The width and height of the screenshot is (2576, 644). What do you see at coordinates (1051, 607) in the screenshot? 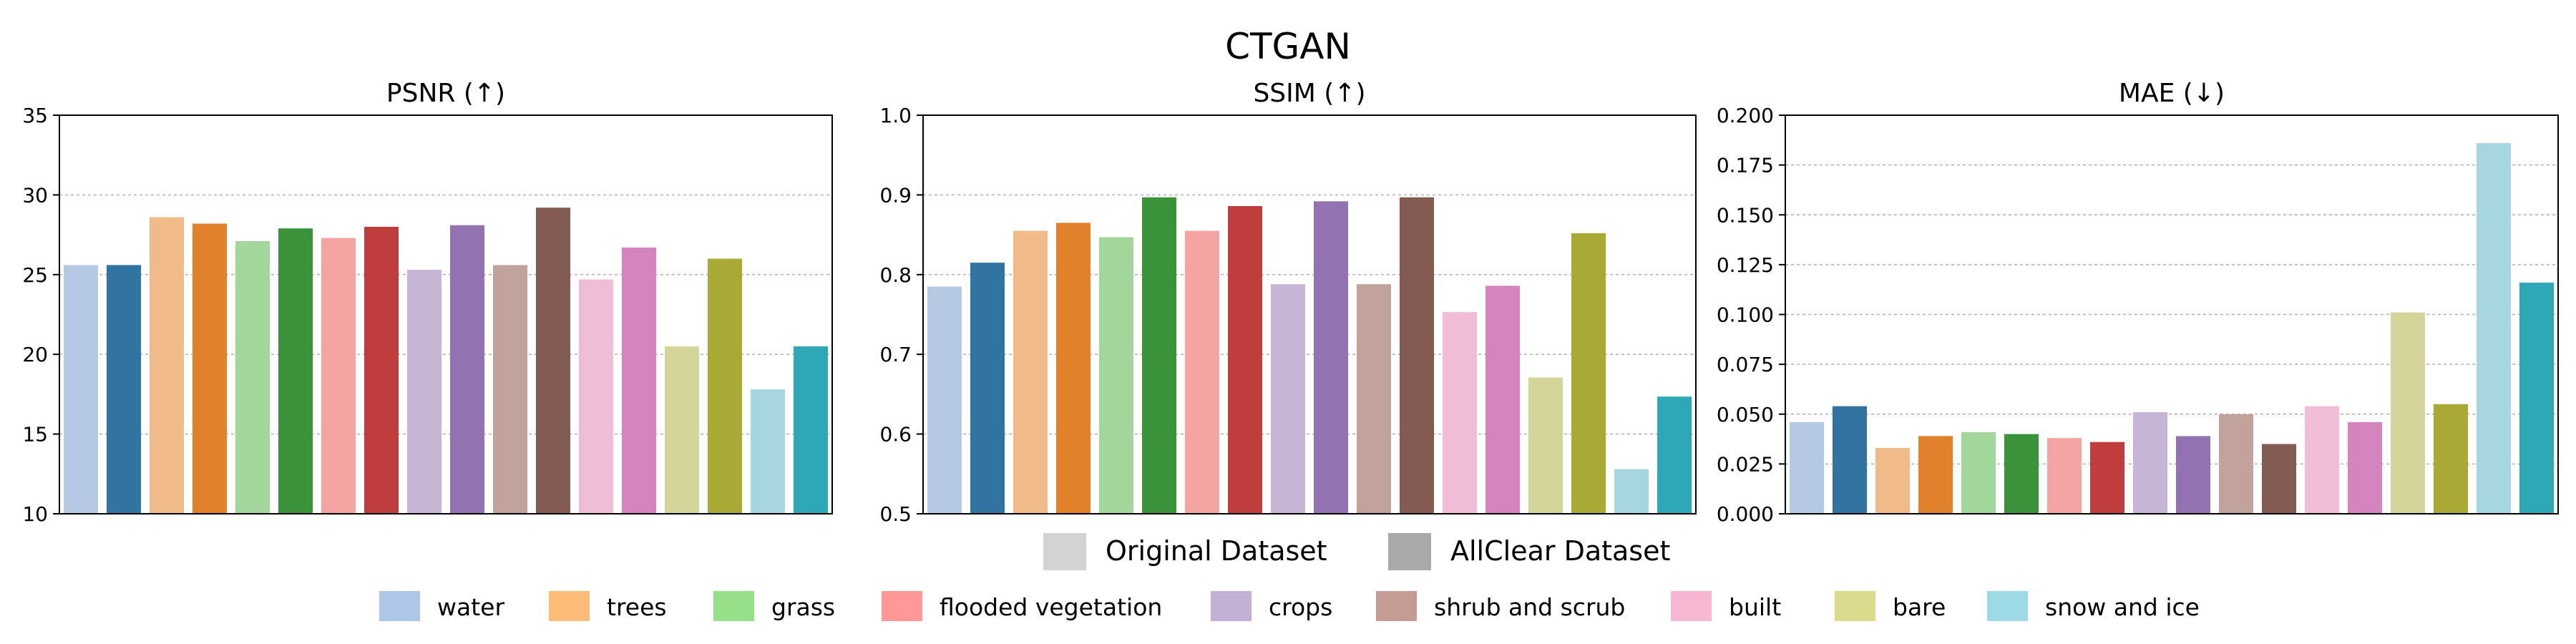
I see `class-legend-label: flooded vegetation` at bounding box center [1051, 607].